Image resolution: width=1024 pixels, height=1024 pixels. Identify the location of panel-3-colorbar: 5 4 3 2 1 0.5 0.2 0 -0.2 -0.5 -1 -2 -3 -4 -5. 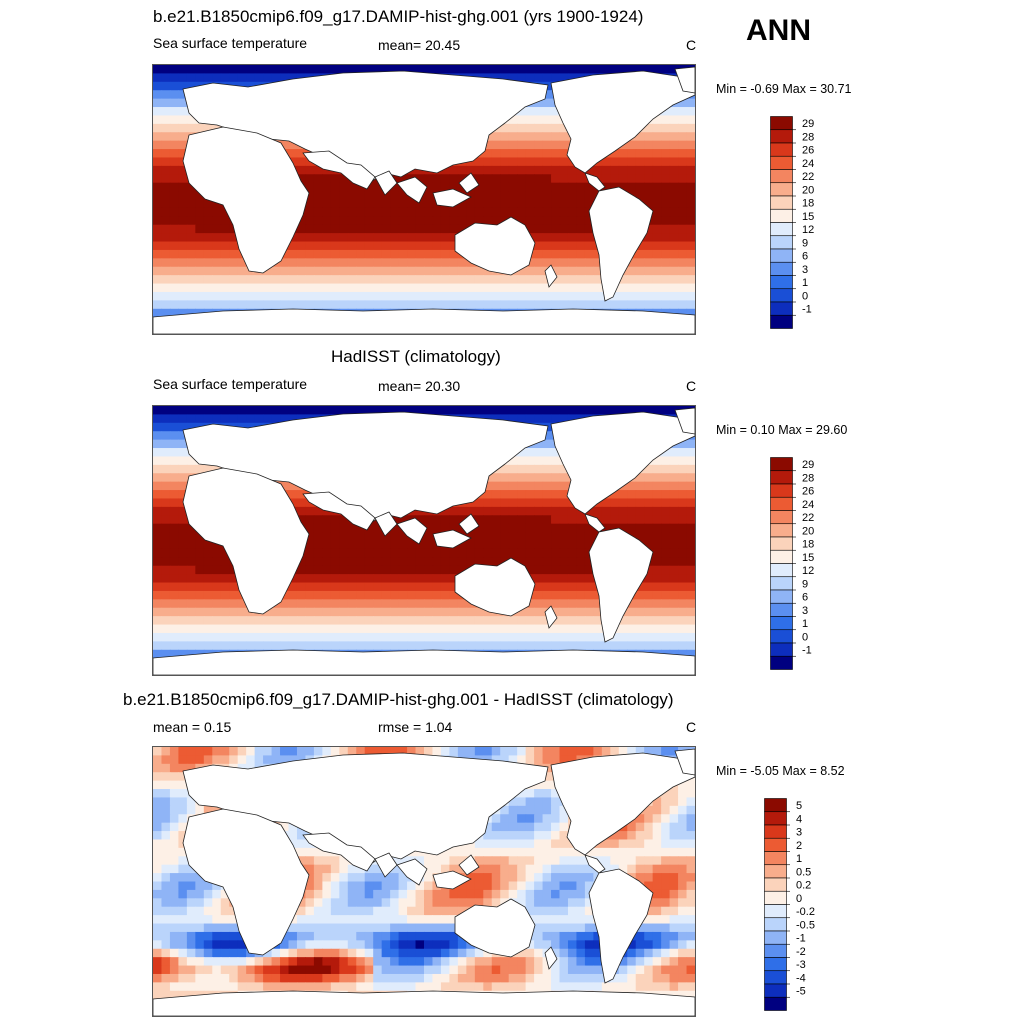
(799, 905).